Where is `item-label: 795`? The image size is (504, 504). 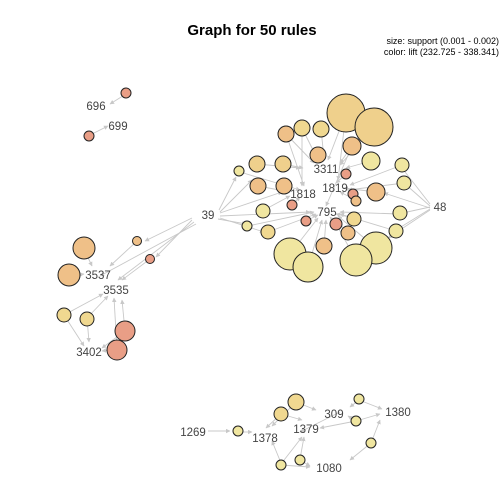 item-label: 795 is located at coordinates (326, 213).